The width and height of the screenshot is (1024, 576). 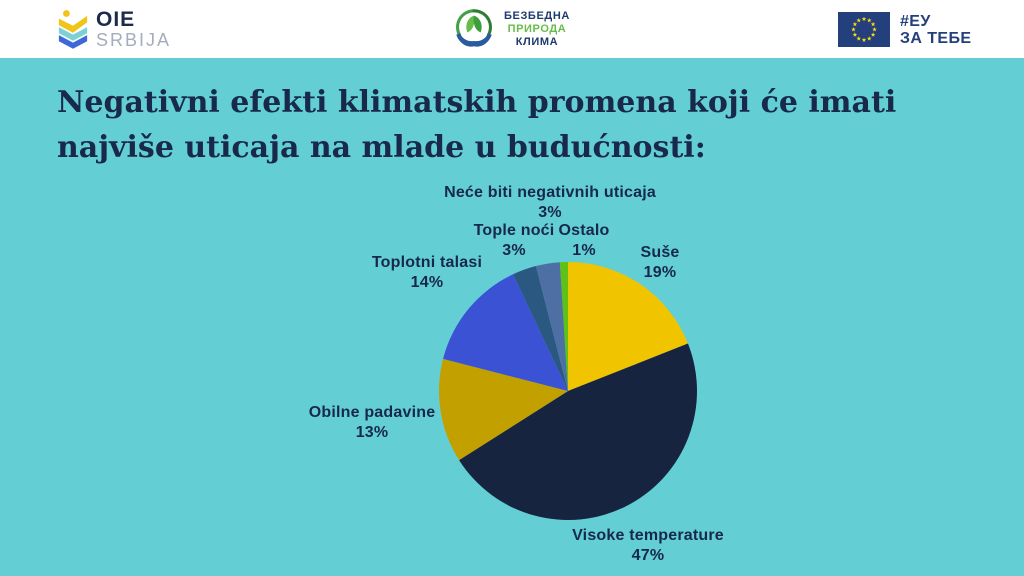 I want to click on eu-logo-line2: ЗА ТЕБЕ, so click(x=936, y=38).